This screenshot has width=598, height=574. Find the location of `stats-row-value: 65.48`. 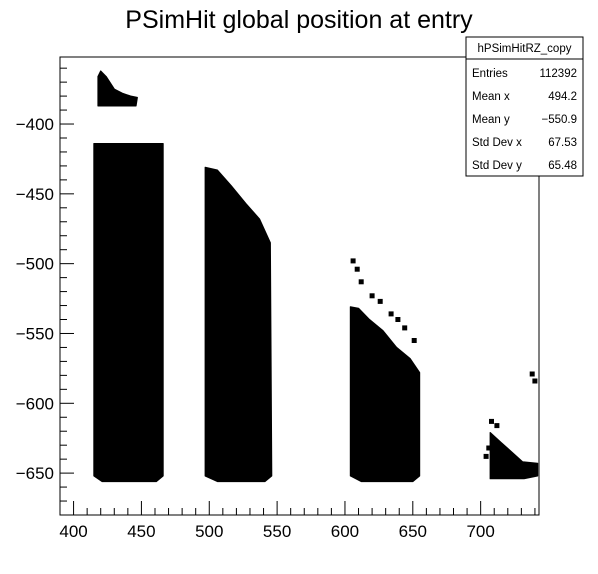

stats-row-value: 65.48 is located at coordinates (562, 166).